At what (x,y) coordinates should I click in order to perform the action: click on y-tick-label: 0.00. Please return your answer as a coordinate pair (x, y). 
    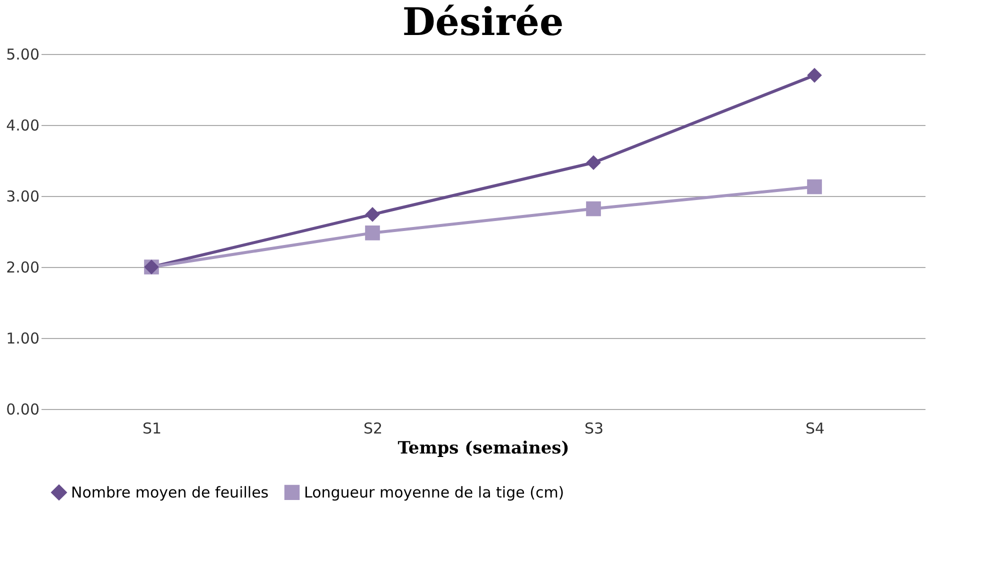
    Looking at the image, I should click on (23, 409).